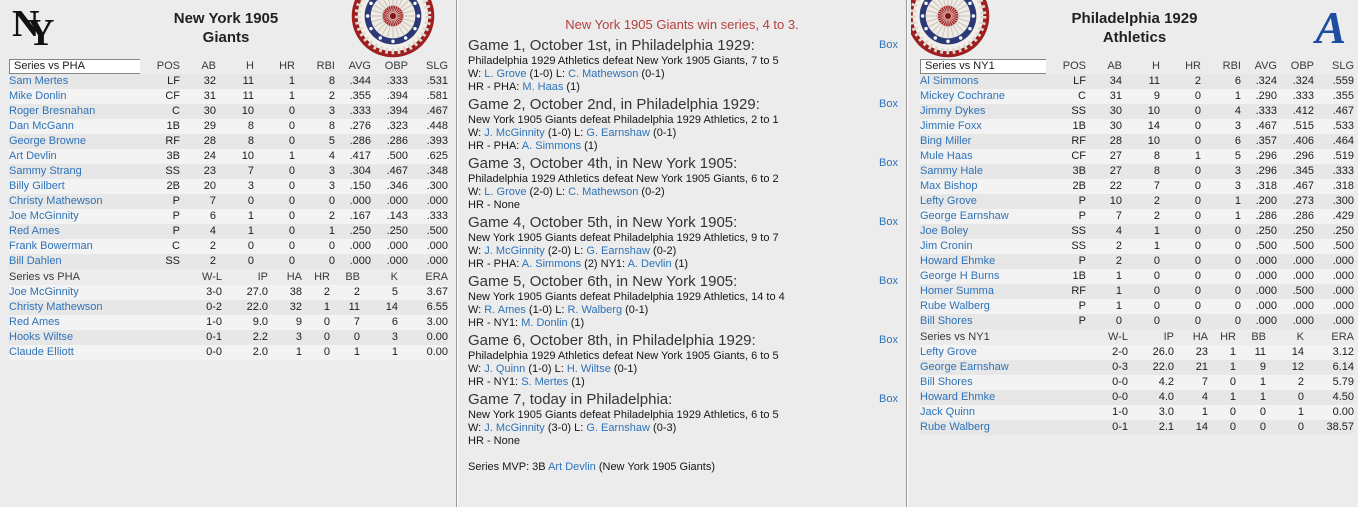 This screenshot has height=507, width=1358. Describe the element at coordinates (45, 171) in the screenshot. I see `player-name-link: Sammy Strang` at that location.